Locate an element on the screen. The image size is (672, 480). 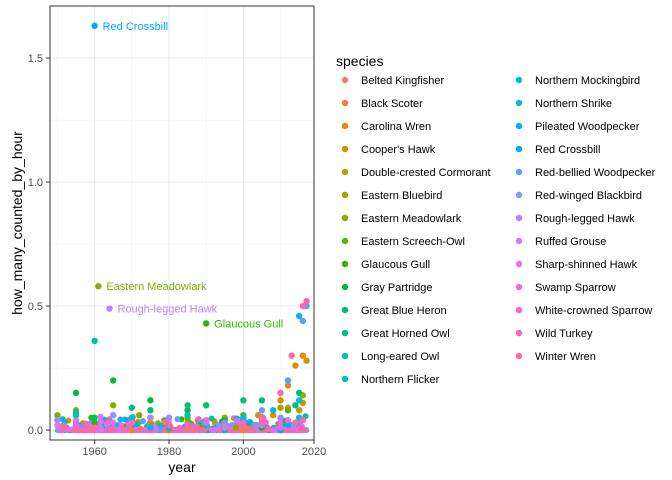
legend-label: Eastern Bluebird is located at coordinates (401, 196).